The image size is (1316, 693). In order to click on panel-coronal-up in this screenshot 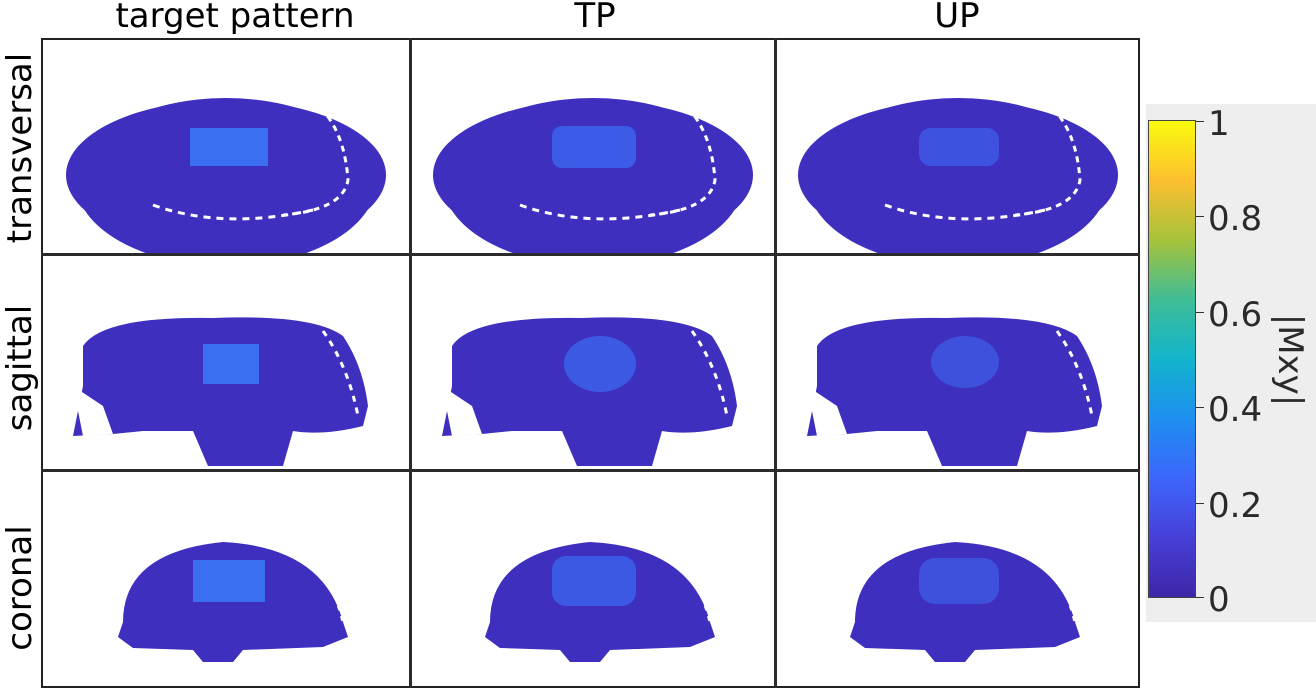, I will do `click(958, 579)`.